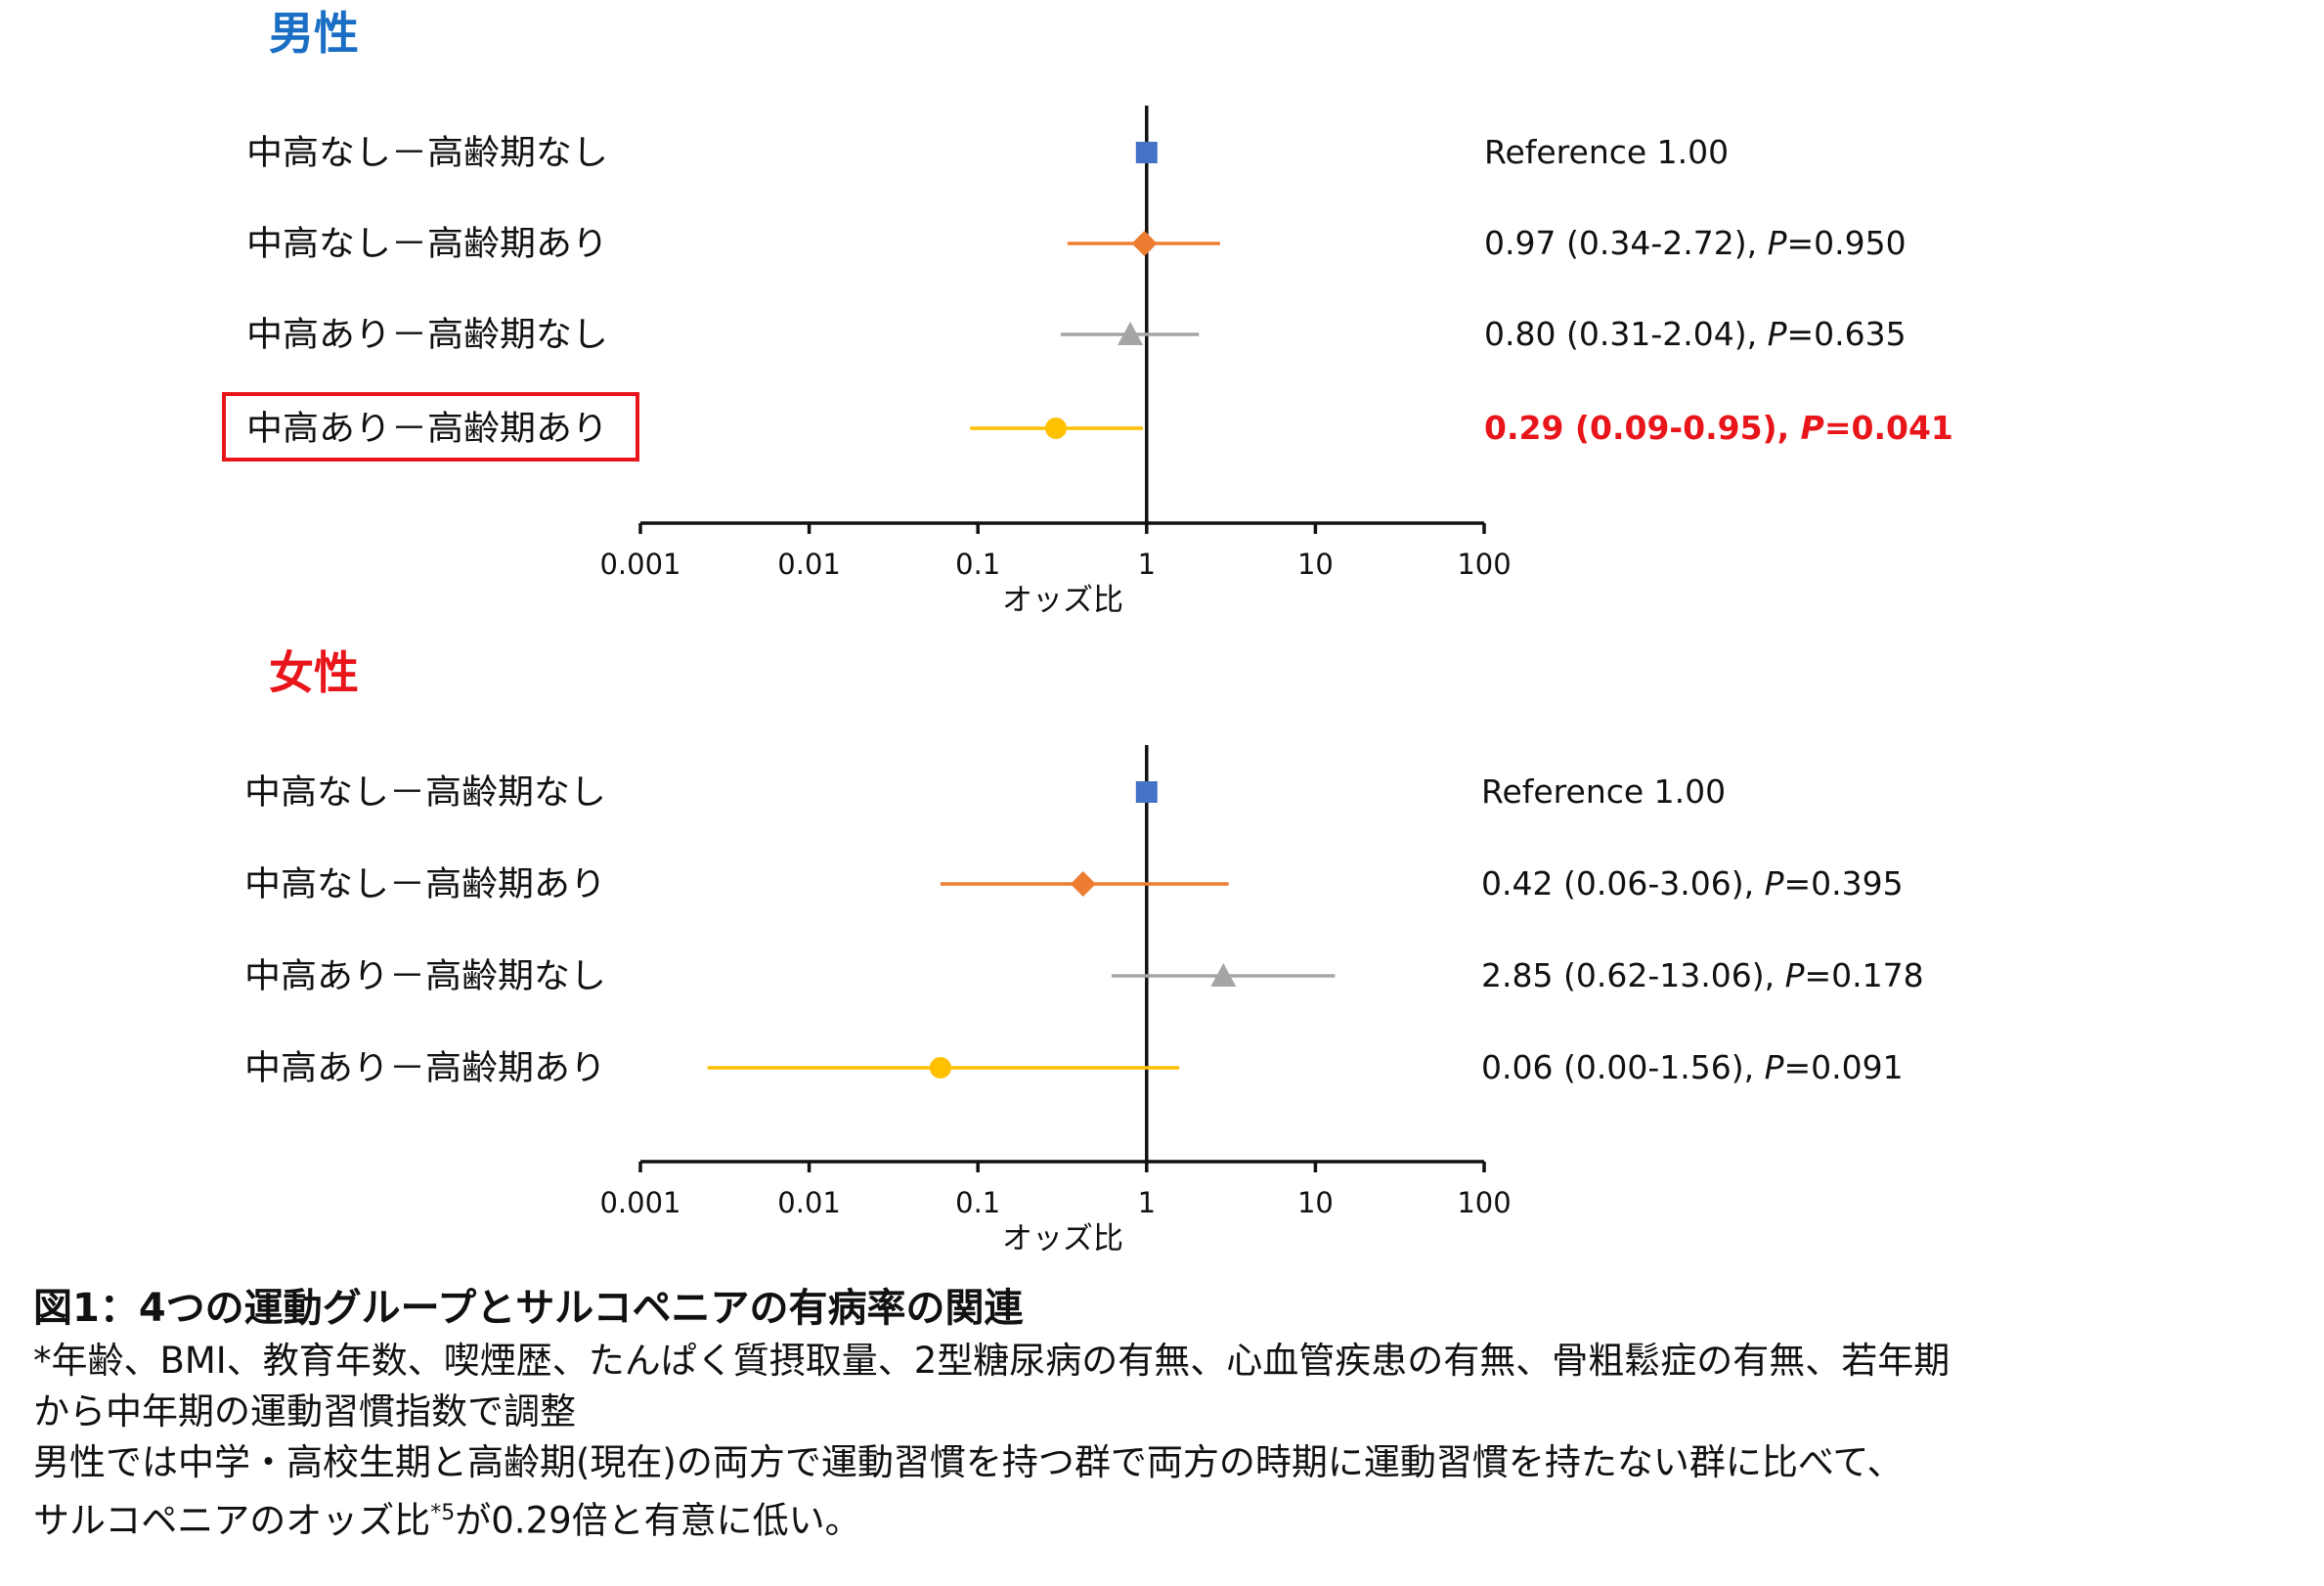 This screenshot has width=2324, height=1586. I want to click on estimate-text: 0.80 (0.31-2.04),, so click(1626, 334).